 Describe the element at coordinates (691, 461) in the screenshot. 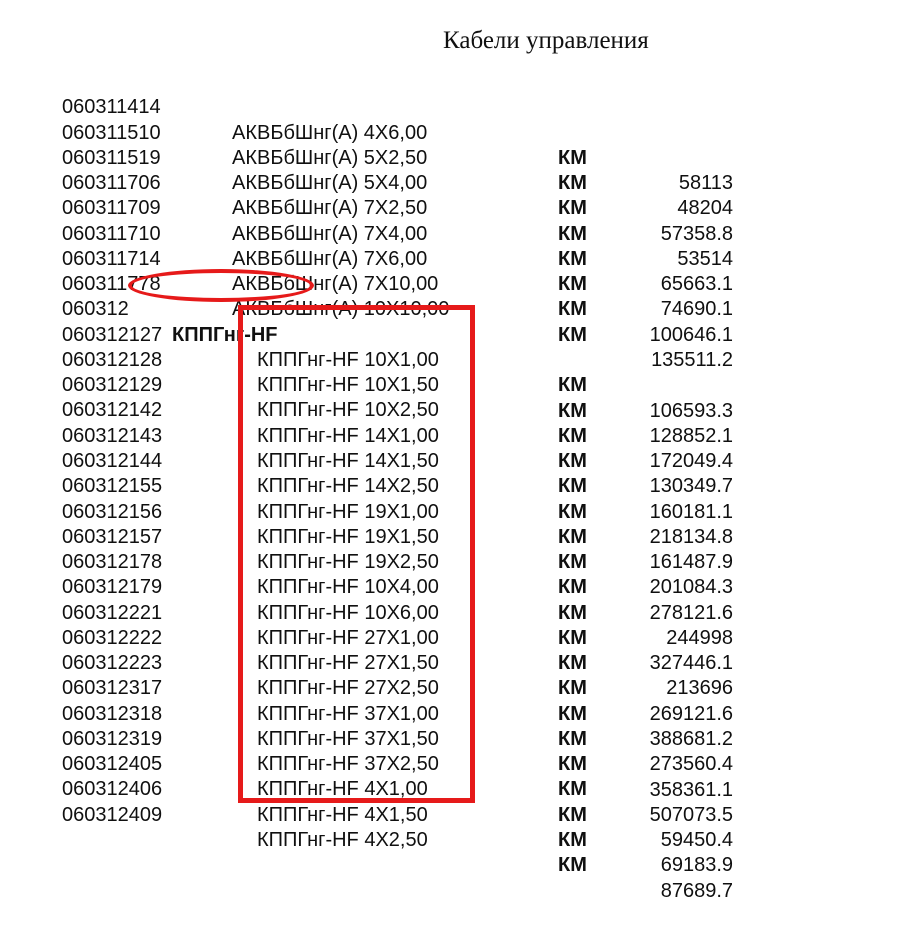

I see `price-value: 172049.4` at that location.